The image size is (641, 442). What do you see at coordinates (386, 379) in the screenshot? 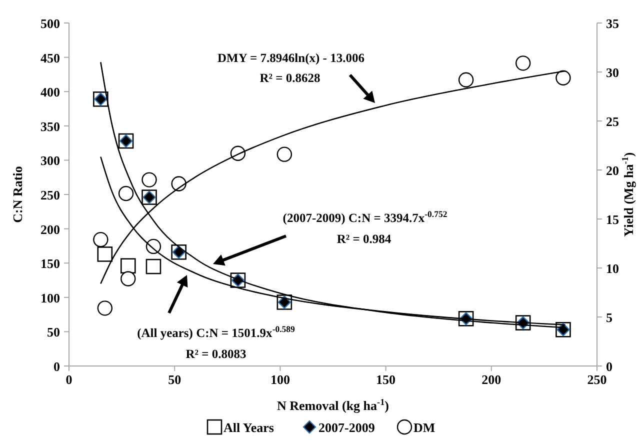
I see `x-tick-label: 150` at bounding box center [386, 379].